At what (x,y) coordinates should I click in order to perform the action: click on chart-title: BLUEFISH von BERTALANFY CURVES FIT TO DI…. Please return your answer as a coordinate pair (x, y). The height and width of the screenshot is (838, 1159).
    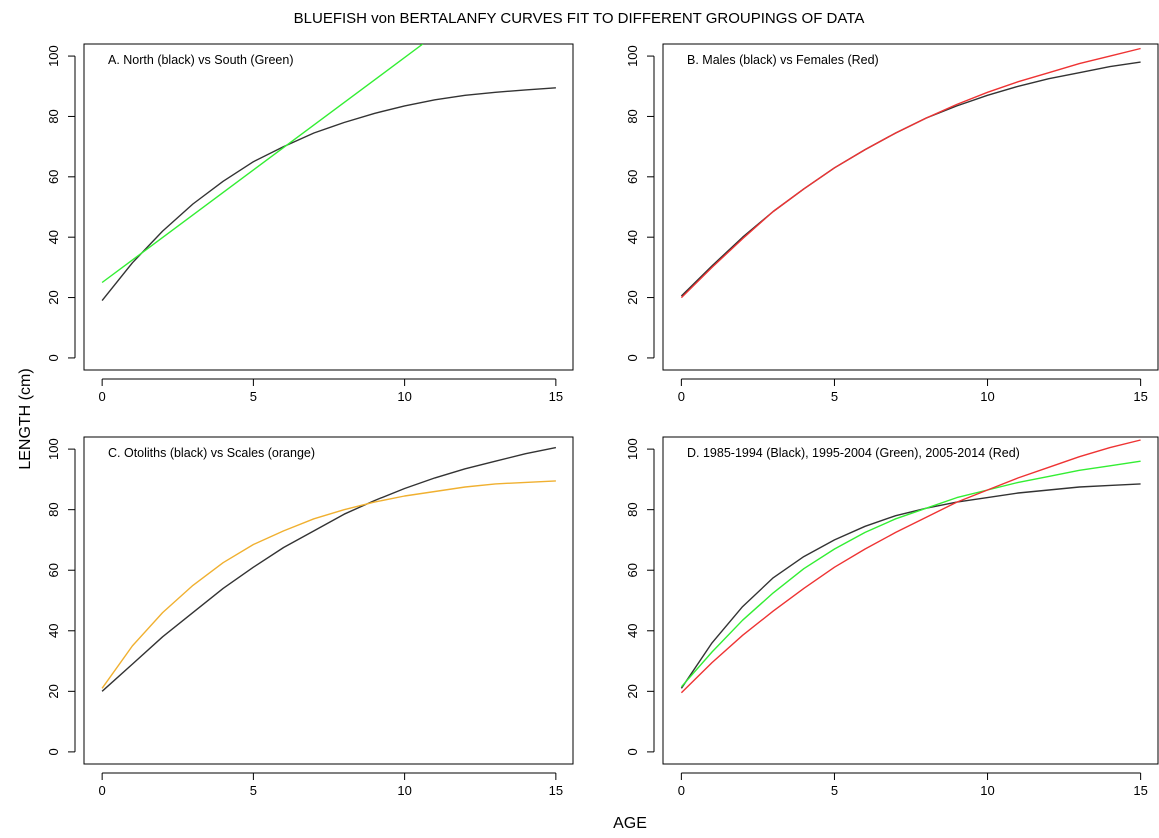
    Looking at the image, I should click on (579, 18).